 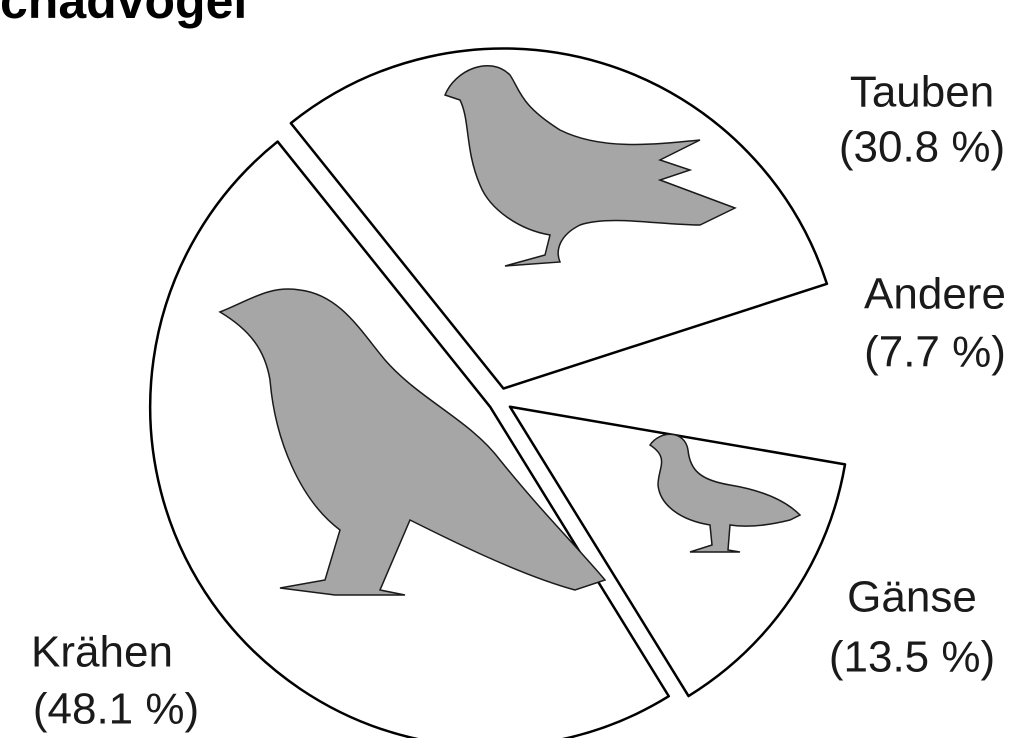 What do you see at coordinates (102, 652) in the screenshot?
I see `slice-label: Krähen` at bounding box center [102, 652].